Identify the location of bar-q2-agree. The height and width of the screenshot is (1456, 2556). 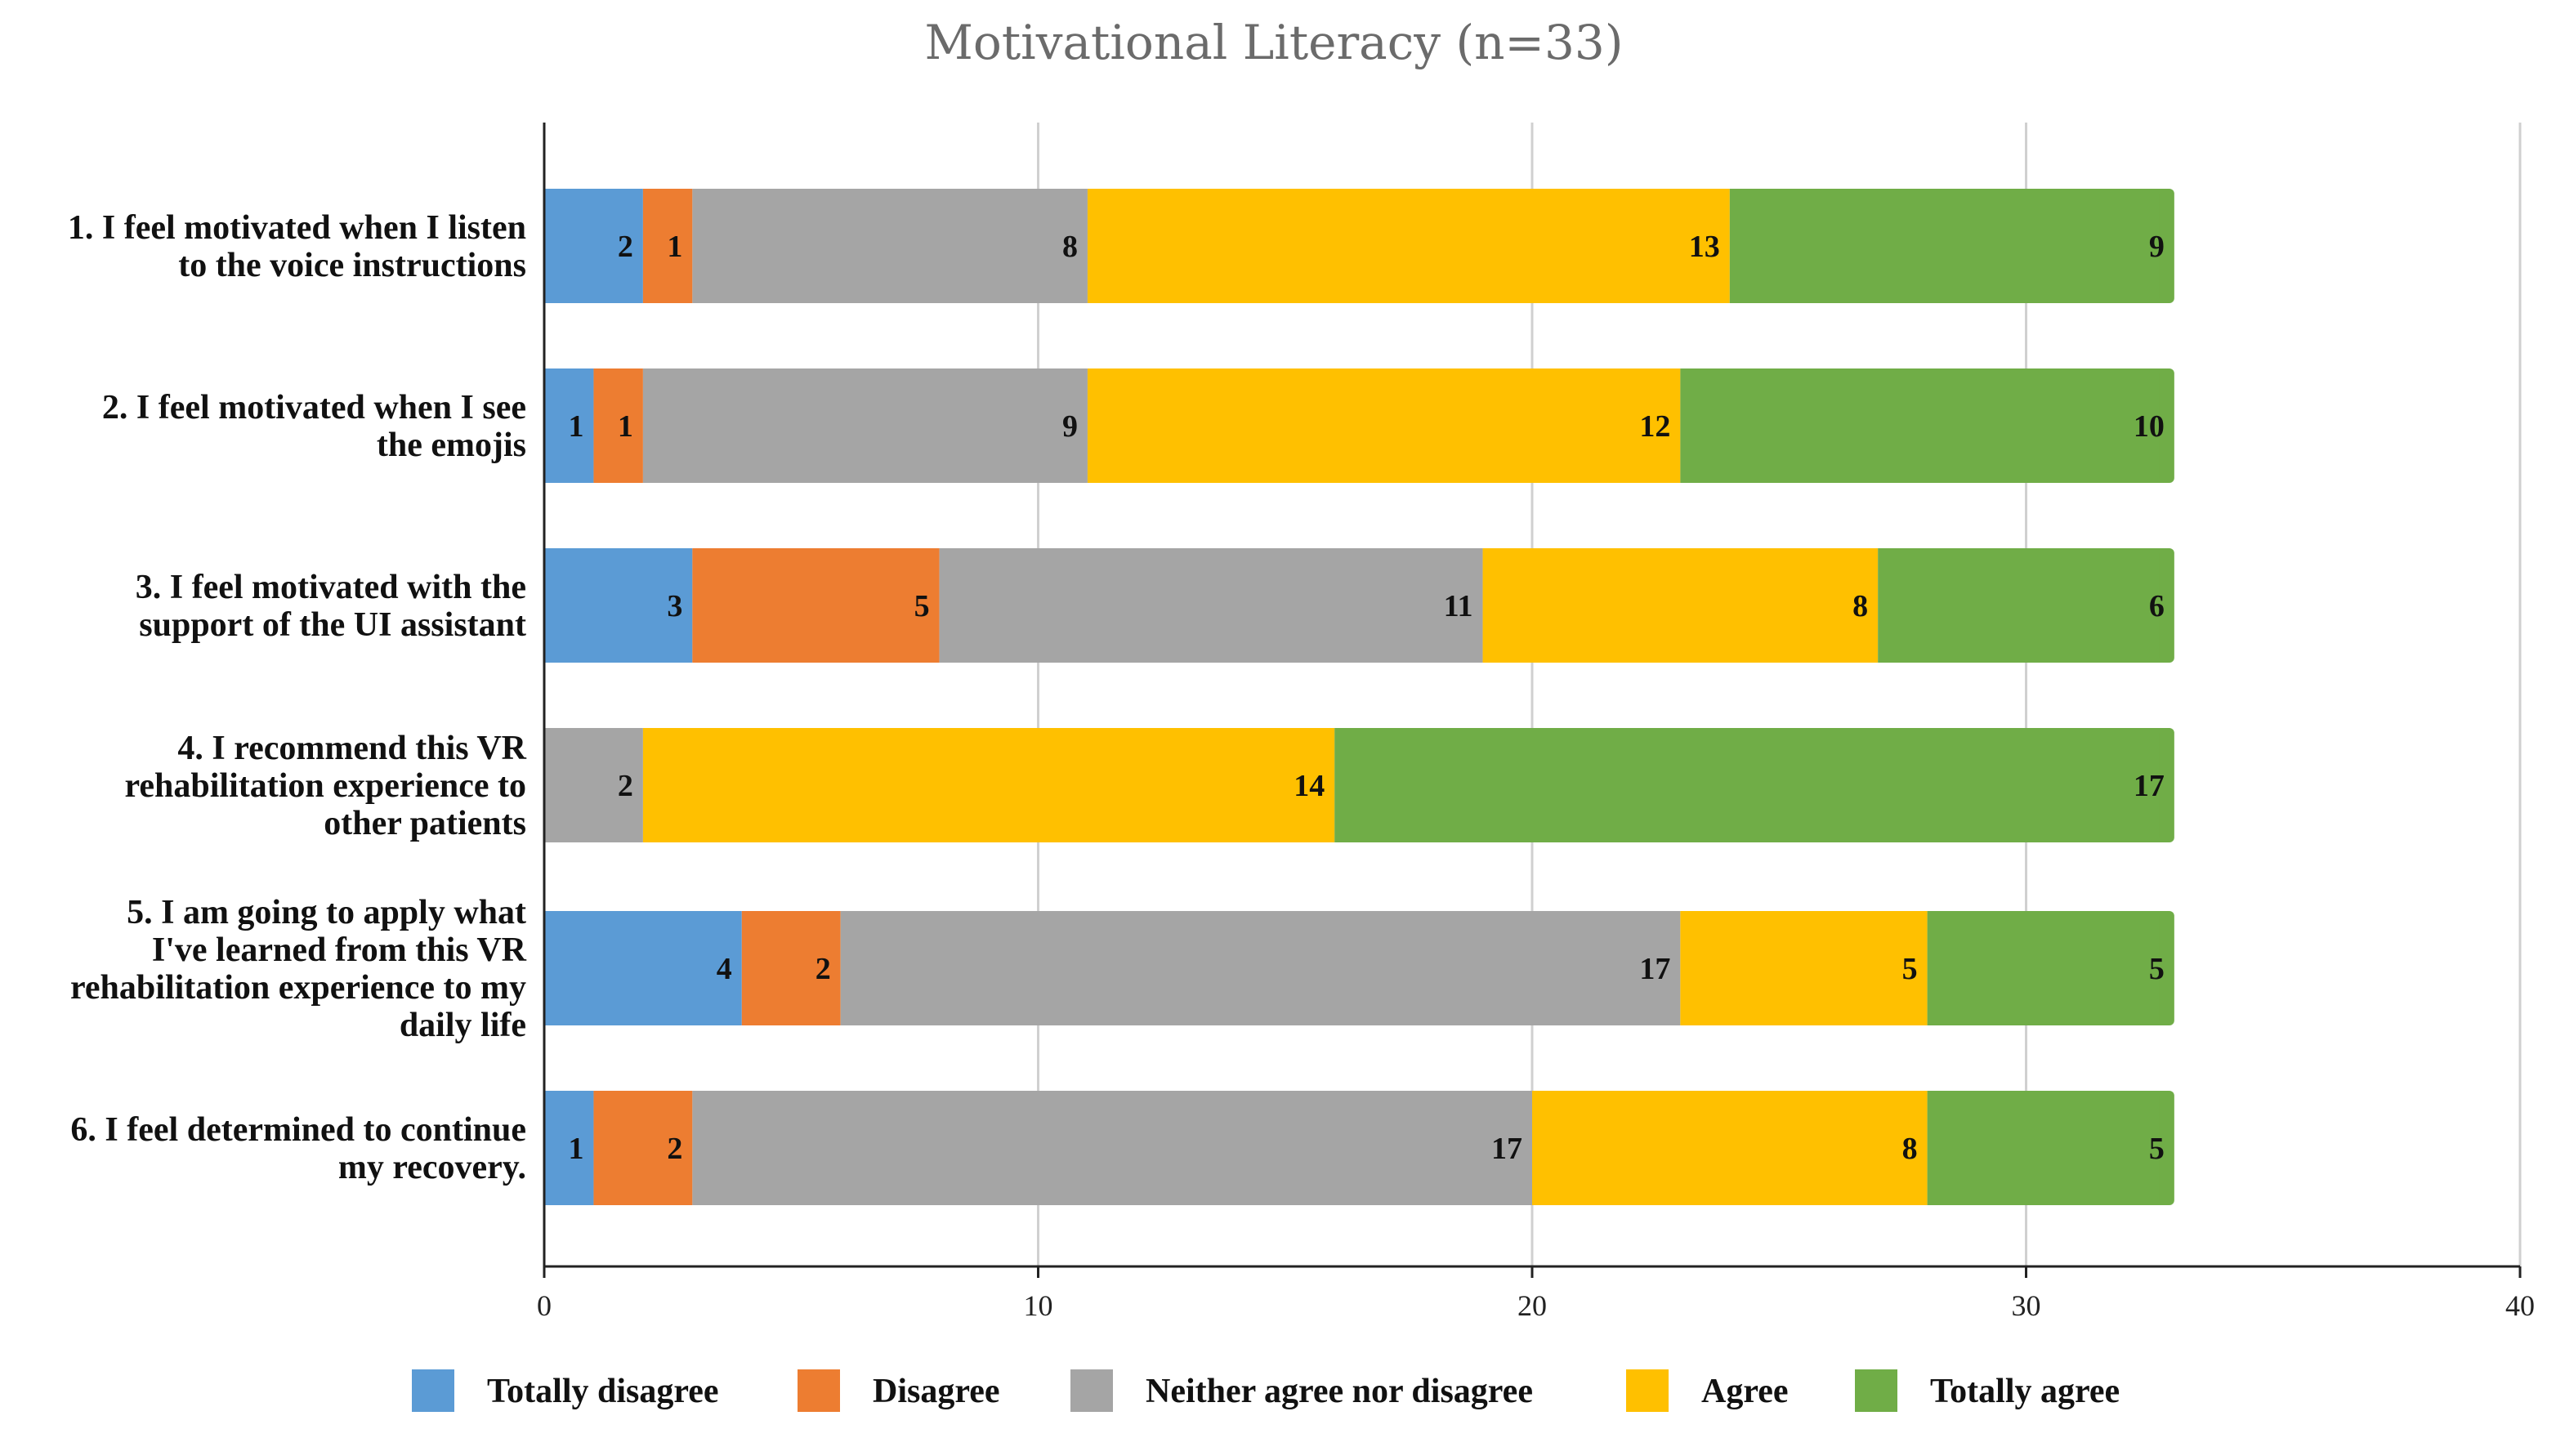
(1384, 425).